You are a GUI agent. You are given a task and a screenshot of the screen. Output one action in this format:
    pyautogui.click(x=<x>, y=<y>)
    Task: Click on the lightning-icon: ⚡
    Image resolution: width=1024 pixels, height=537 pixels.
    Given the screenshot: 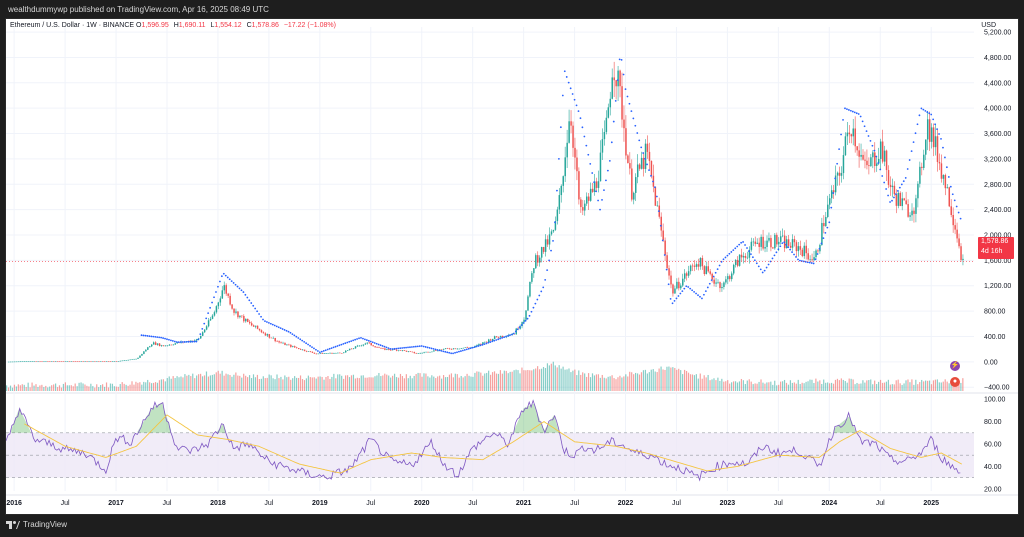 What is the action you would take?
    pyautogui.click(x=955, y=366)
    